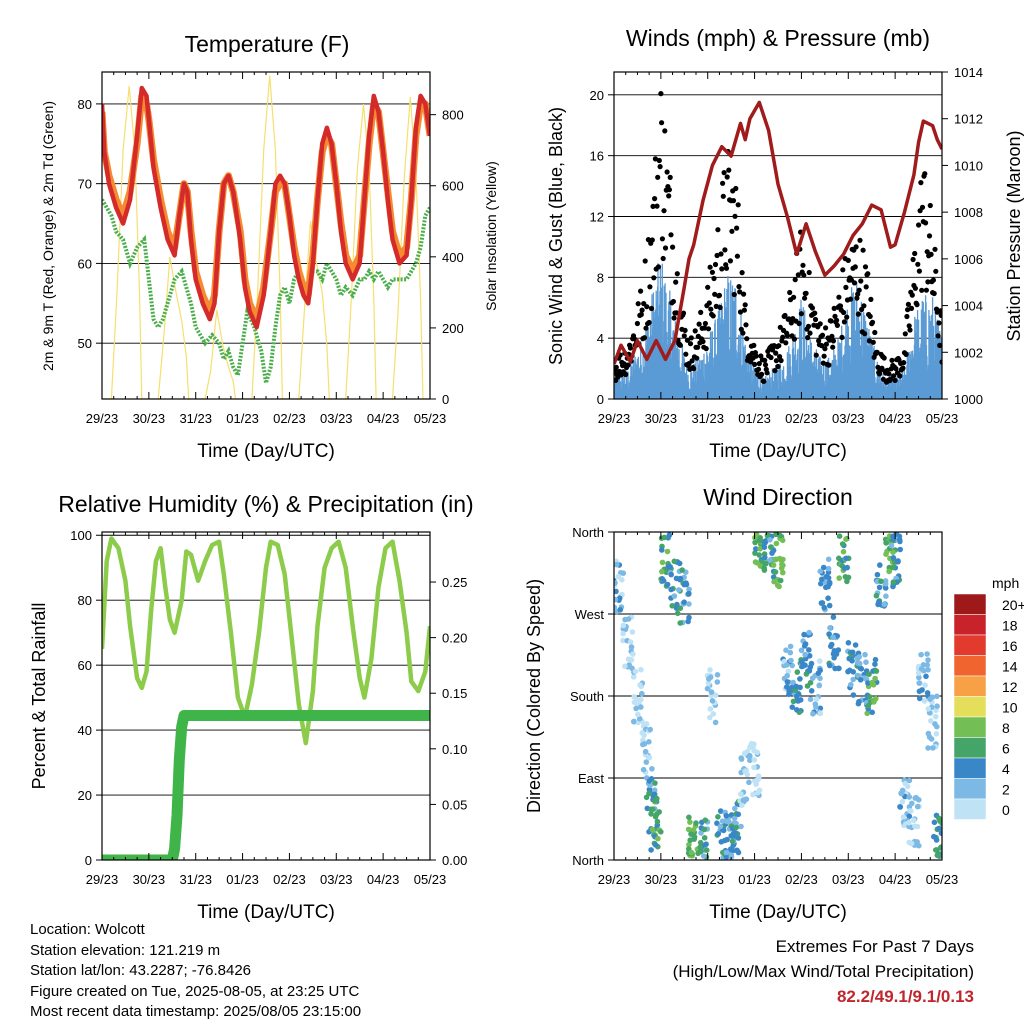 Image resolution: width=1024 pixels, height=1024 pixels. I want to click on x-tick-label: 03/23, so click(336, 418).